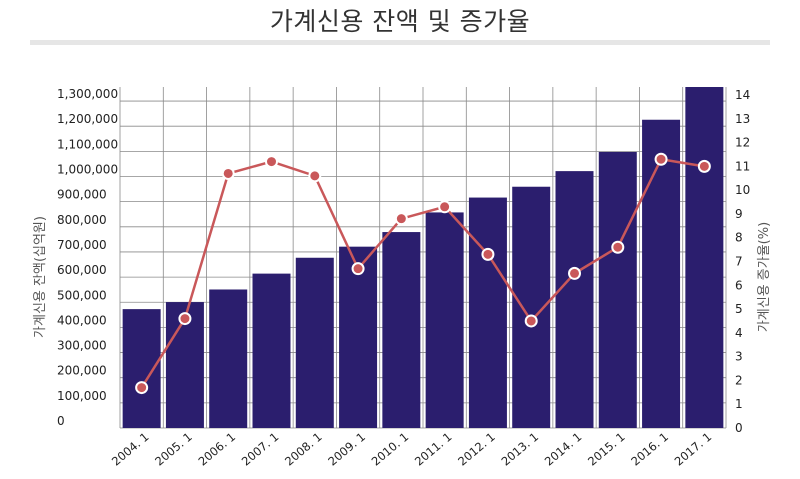  I want to click on left-tick-label: 500,000, so click(82, 295).